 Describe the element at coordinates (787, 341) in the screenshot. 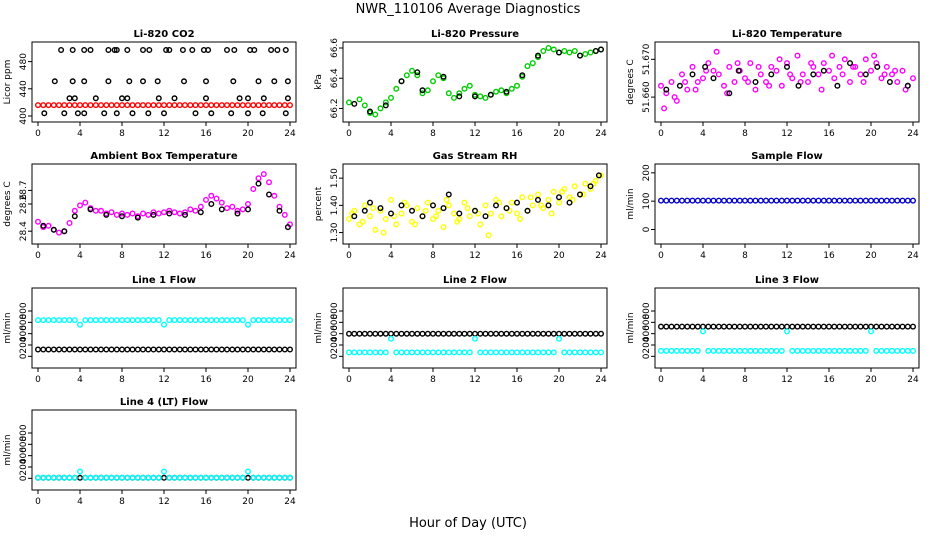

I see `series-cyan` at that location.